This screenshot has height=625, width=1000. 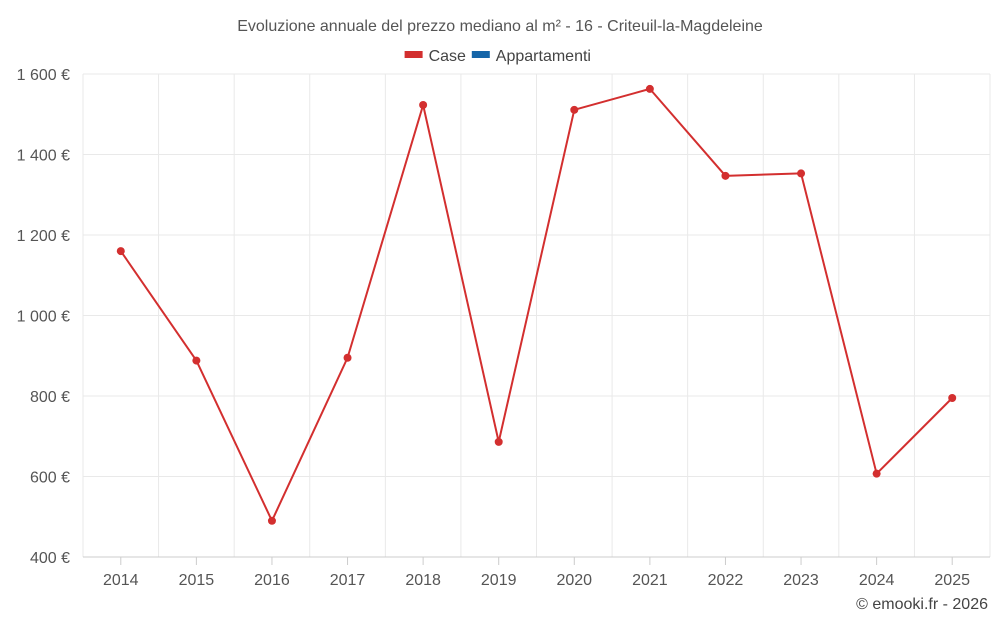 What do you see at coordinates (877, 580) in the screenshot?
I see `x-tick-label: 2024` at bounding box center [877, 580].